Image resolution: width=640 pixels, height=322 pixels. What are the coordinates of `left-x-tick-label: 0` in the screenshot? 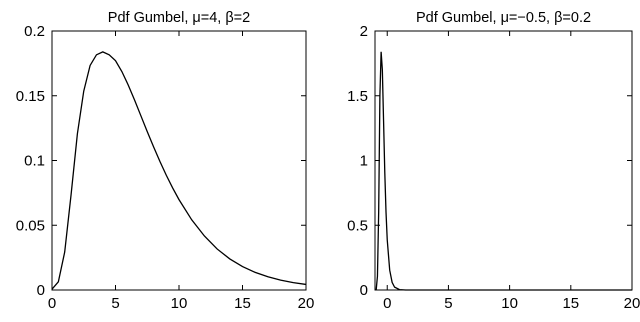 It's located at (52, 303).